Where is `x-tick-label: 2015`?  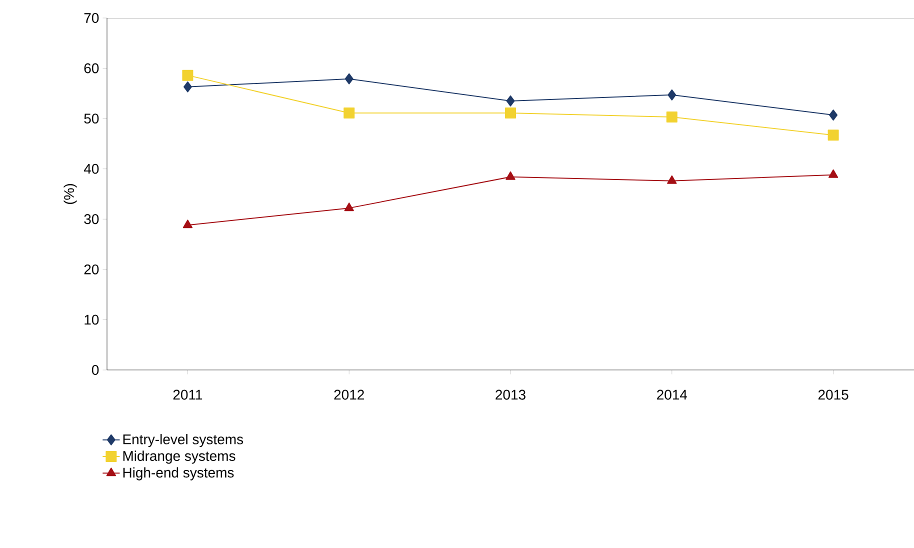
x-tick-label: 2015 is located at coordinates (833, 395).